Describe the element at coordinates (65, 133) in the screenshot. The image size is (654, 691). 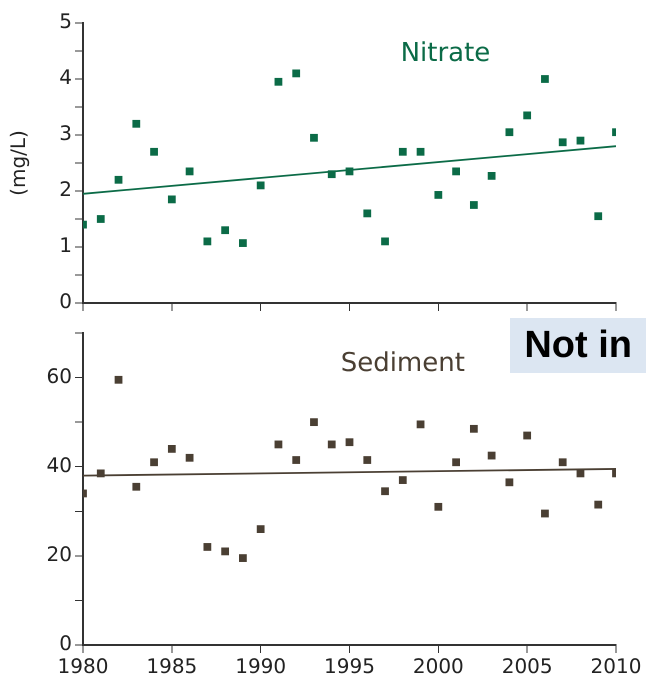
I see `y-tick-label: 3` at that location.